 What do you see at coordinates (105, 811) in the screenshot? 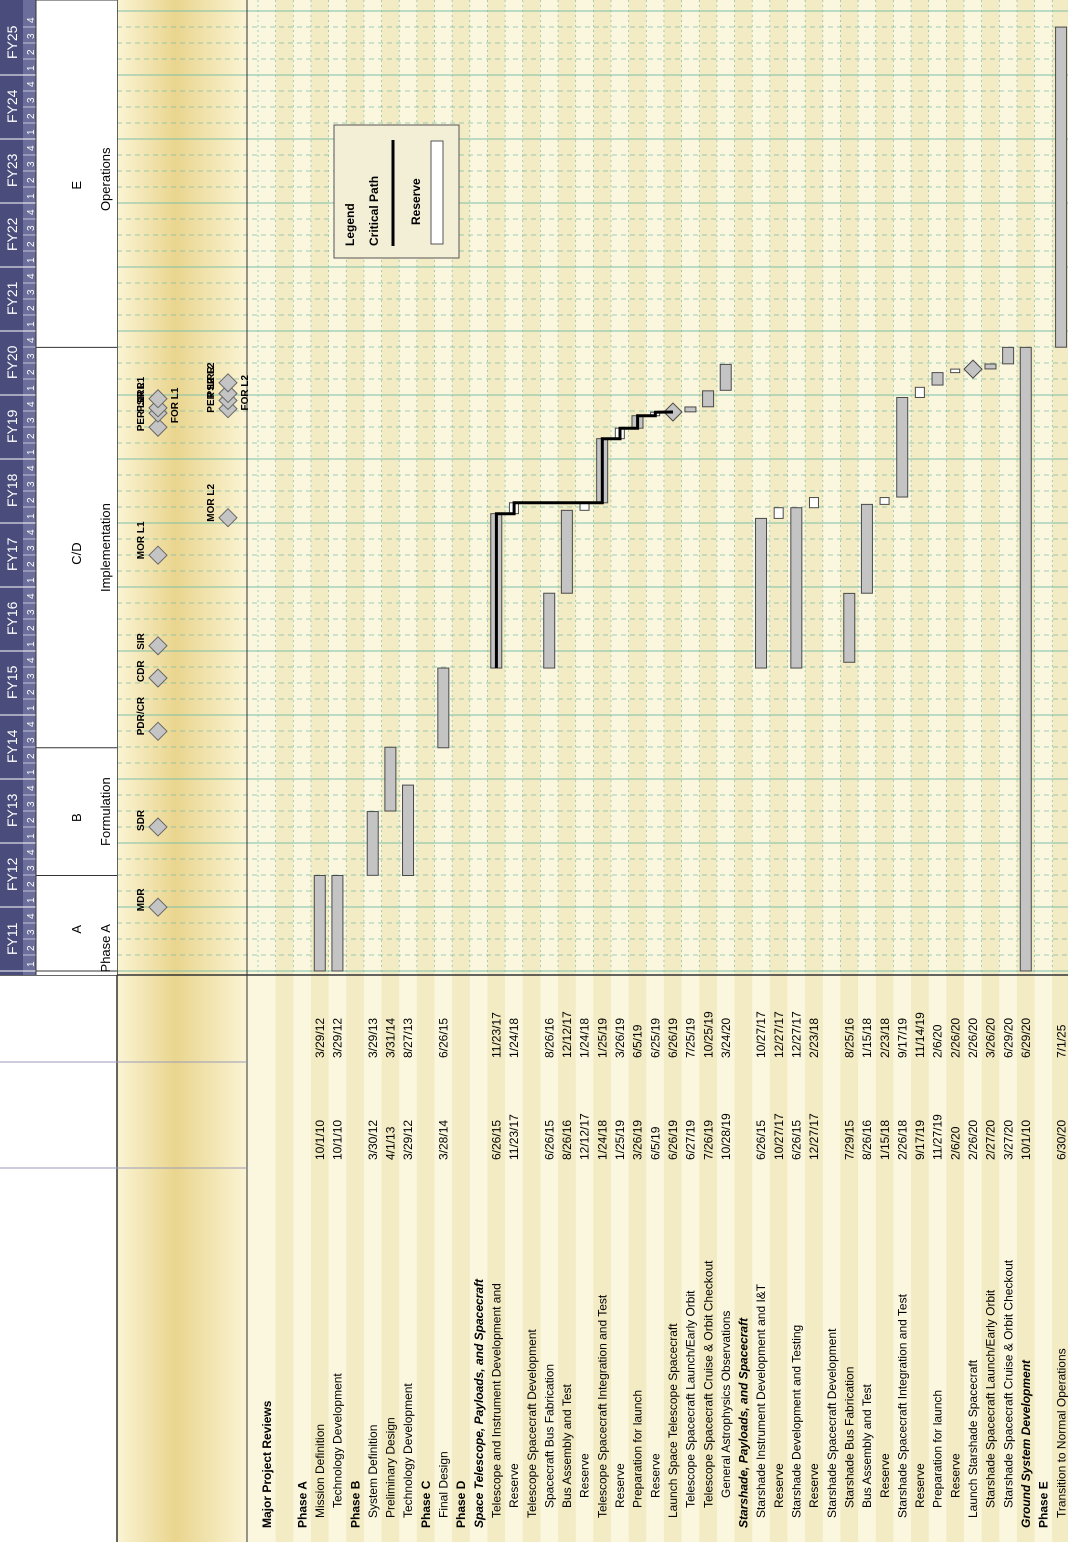
I see `phase-name: Formulation` at bounding box center [105, 811].